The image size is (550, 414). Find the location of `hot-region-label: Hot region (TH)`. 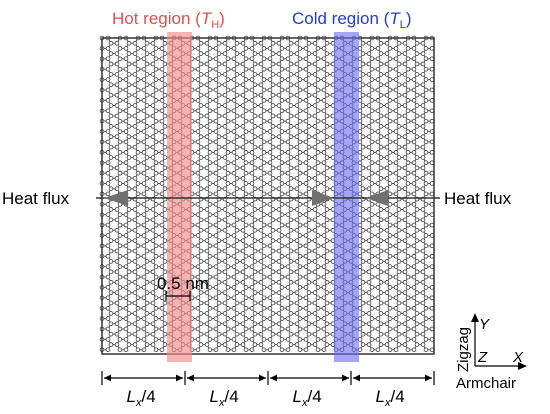

hot-region-label: Hot region (TH) is located at coordinates (168, 20).